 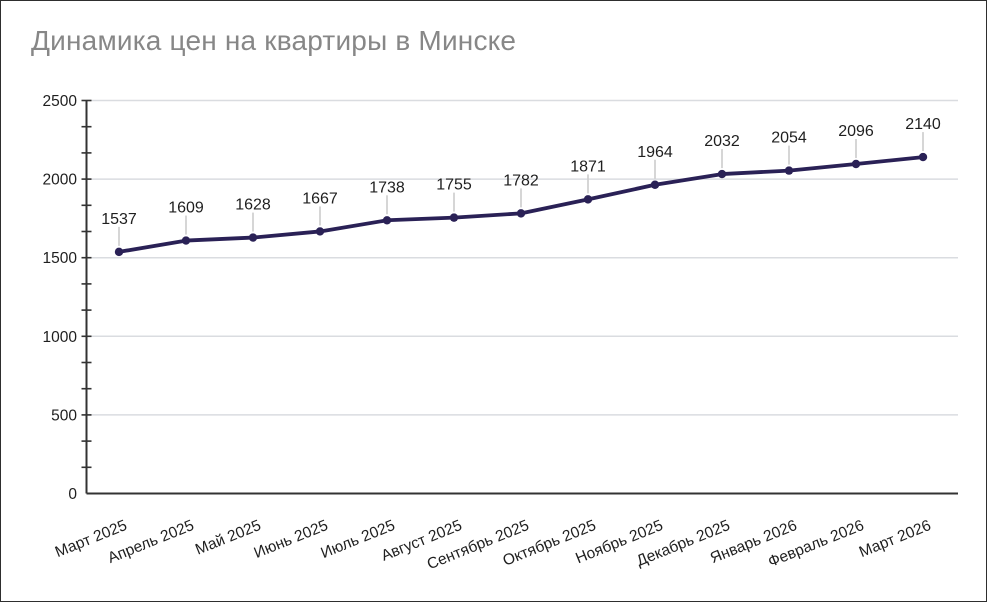 I want to click on data-label: 1609, so click(x=186, y=208).